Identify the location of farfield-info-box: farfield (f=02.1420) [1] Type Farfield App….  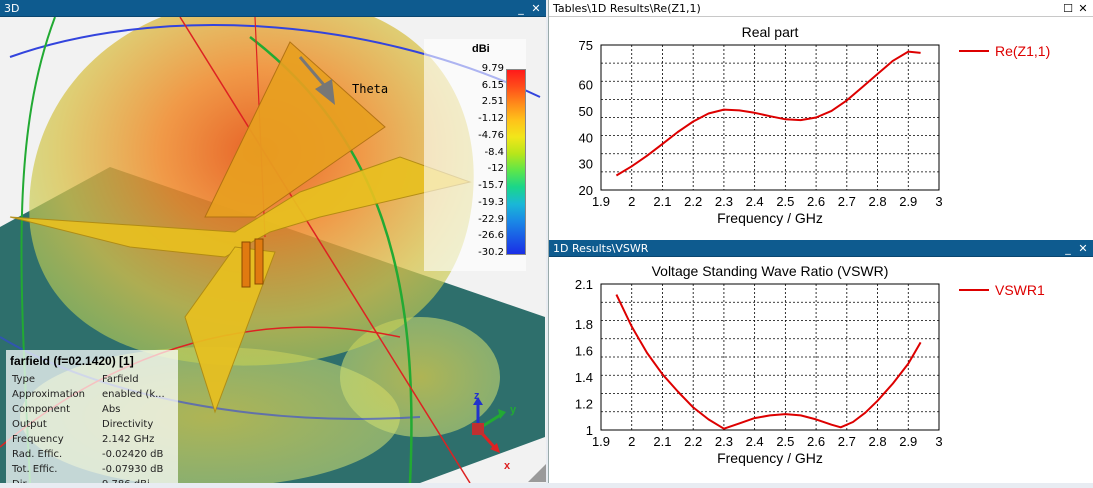
(92, 416).